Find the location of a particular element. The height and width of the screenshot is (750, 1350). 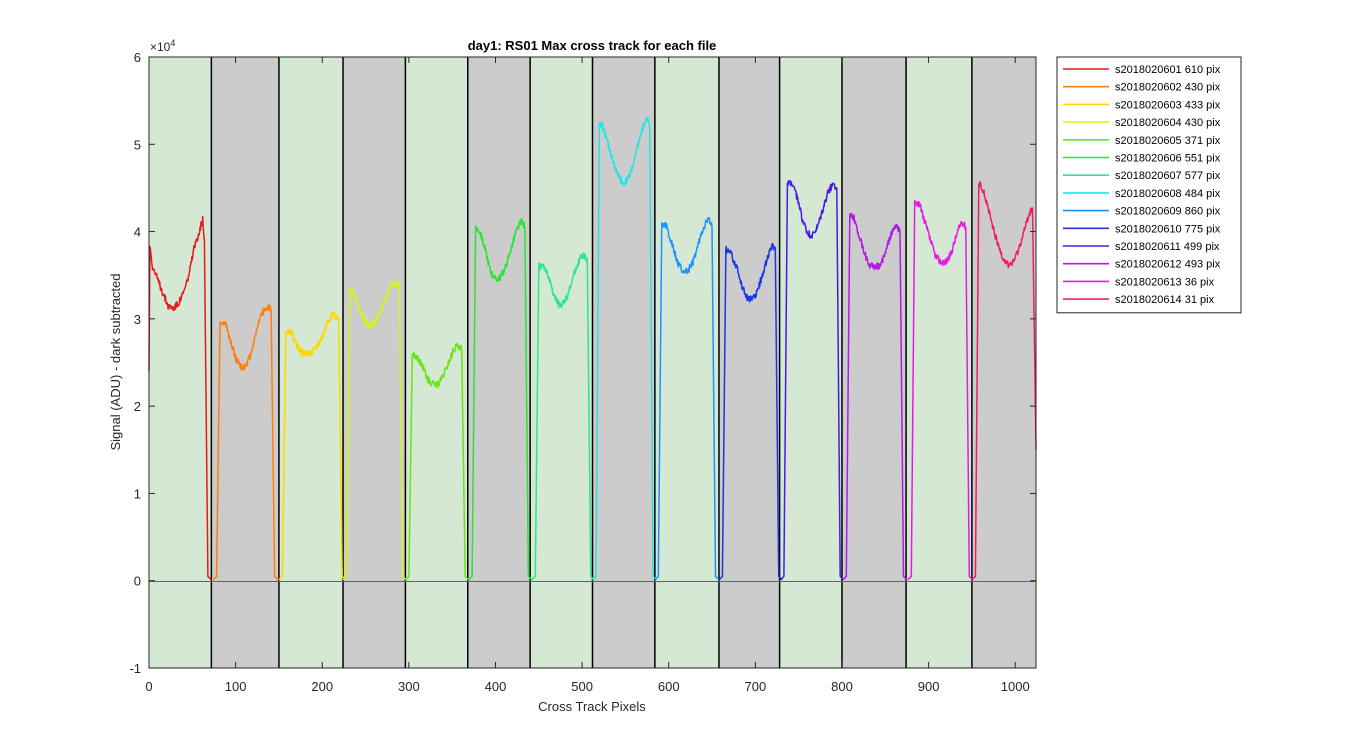

legend-entry: s2018020603 433 pix is located at coordinates (1168, 105).